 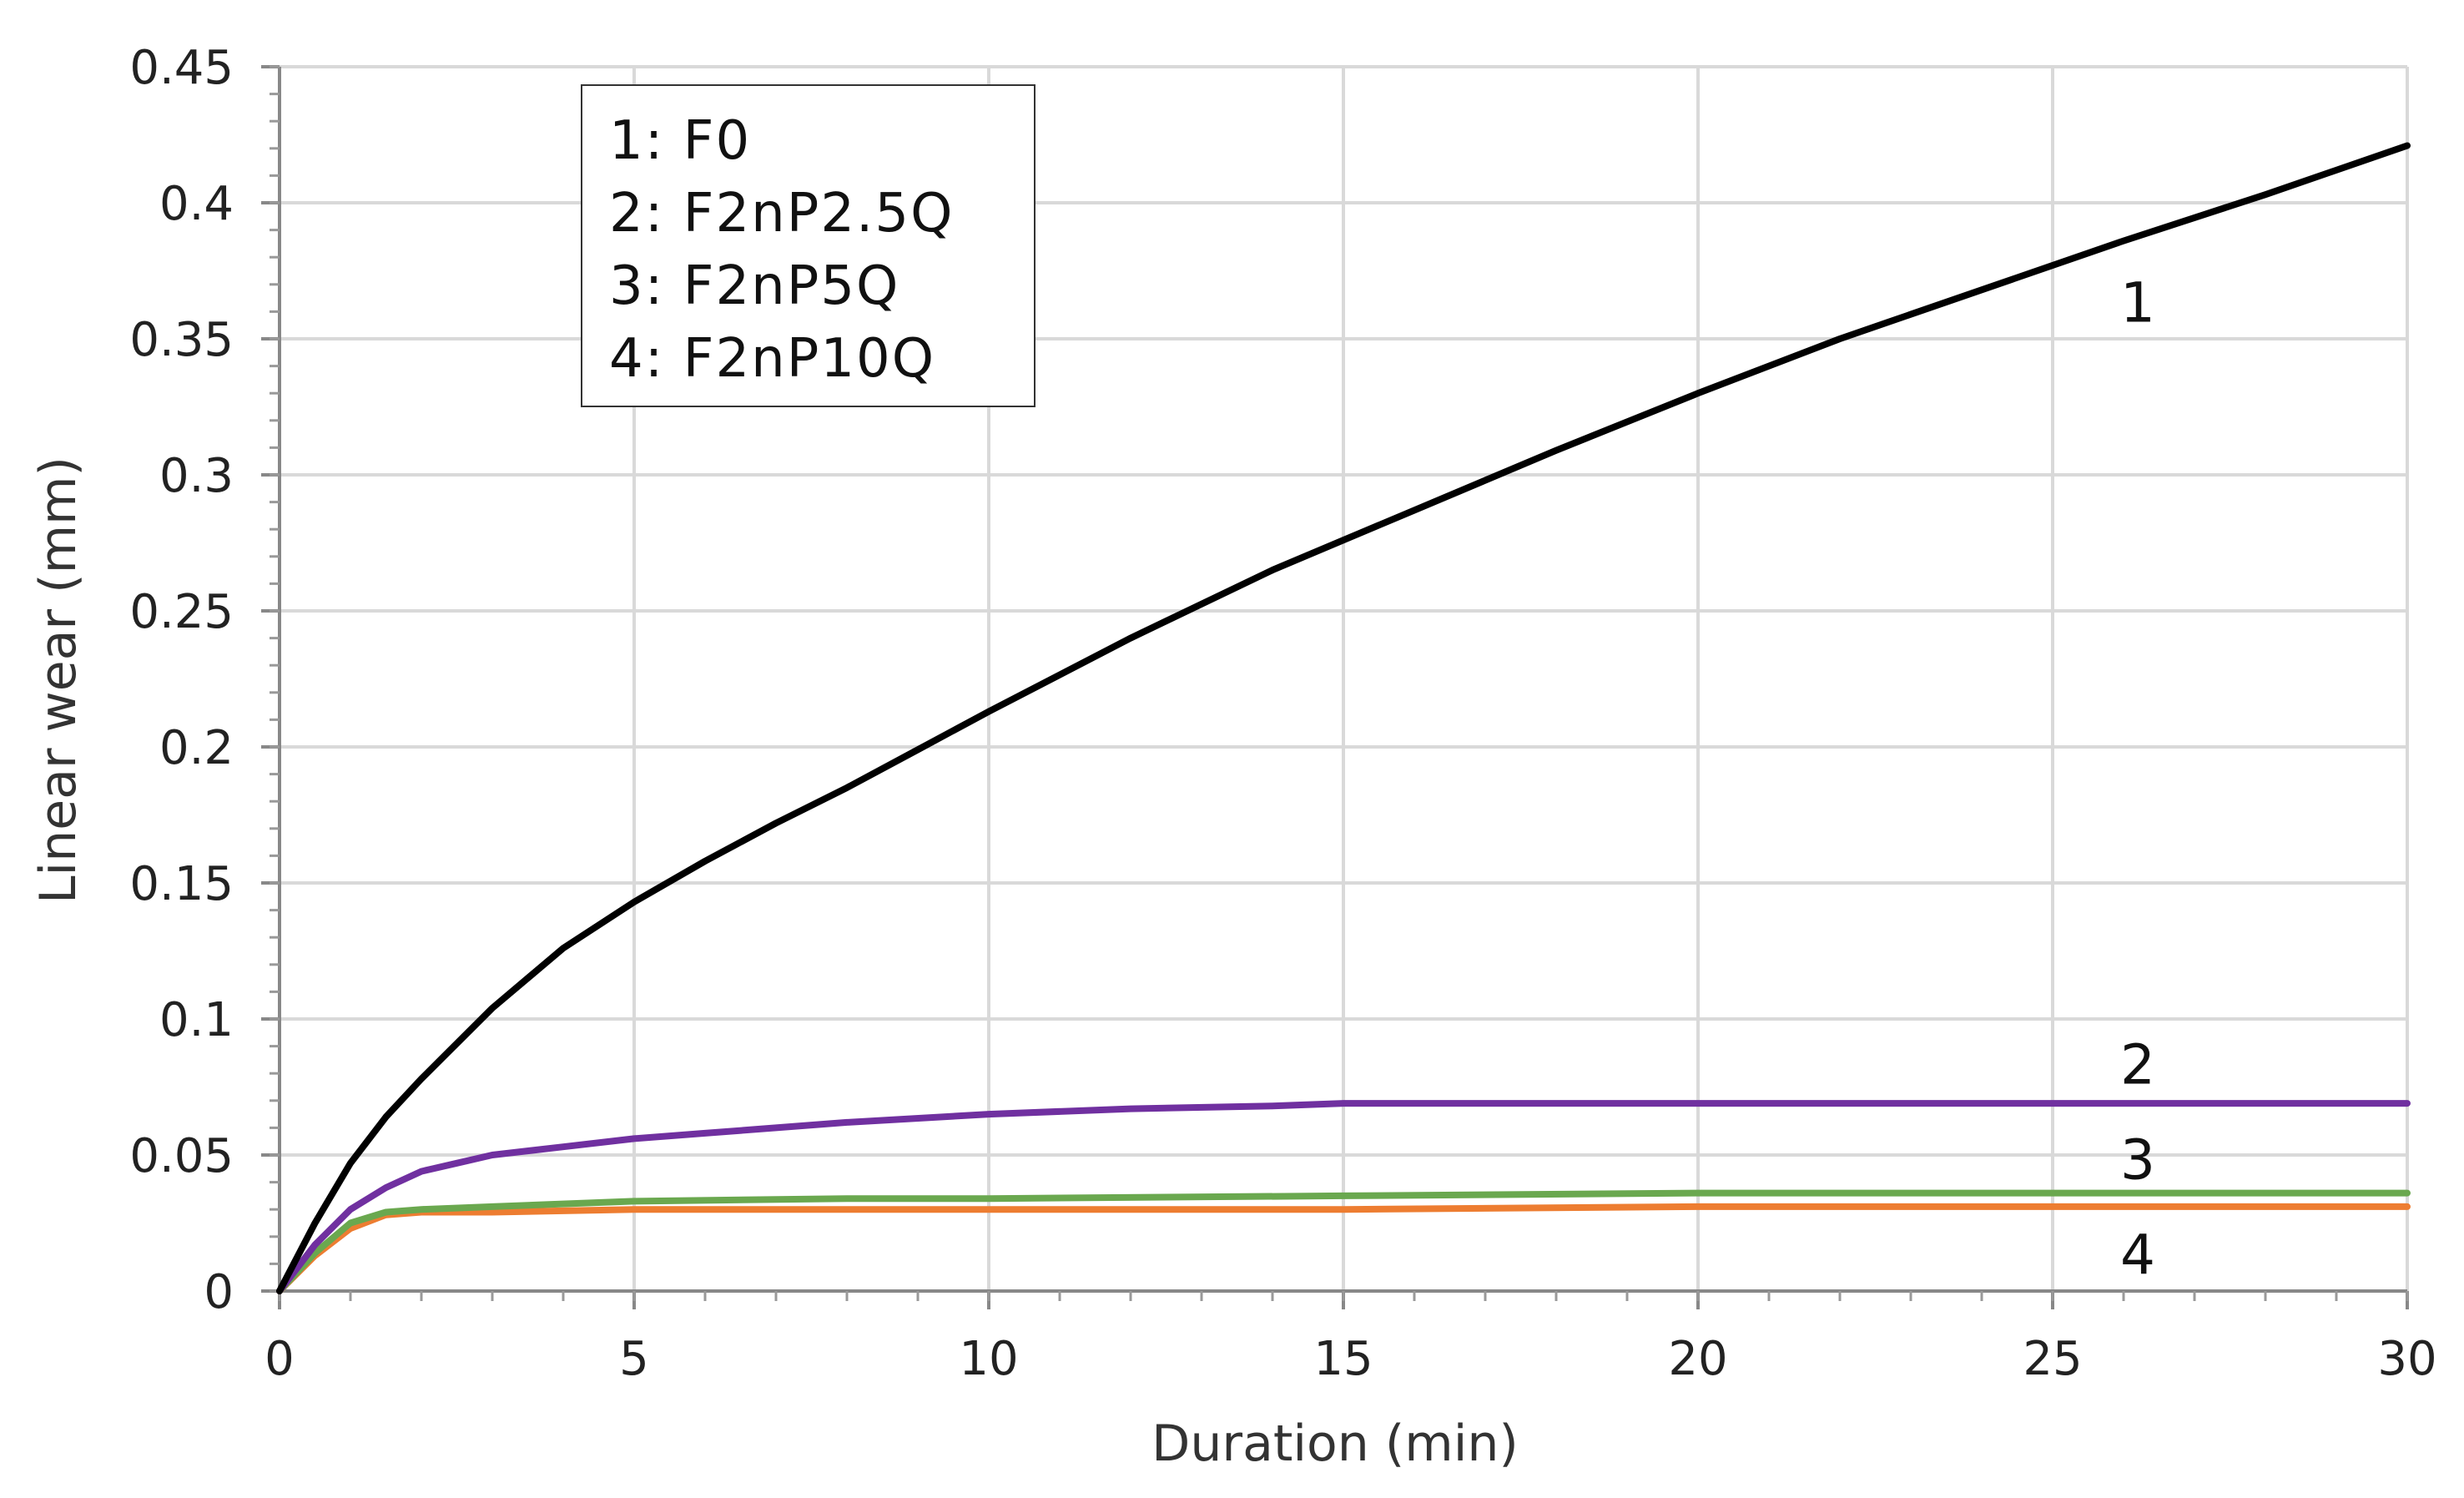 I want to click on curve-label: 2, so click(x=2137, y=1064).